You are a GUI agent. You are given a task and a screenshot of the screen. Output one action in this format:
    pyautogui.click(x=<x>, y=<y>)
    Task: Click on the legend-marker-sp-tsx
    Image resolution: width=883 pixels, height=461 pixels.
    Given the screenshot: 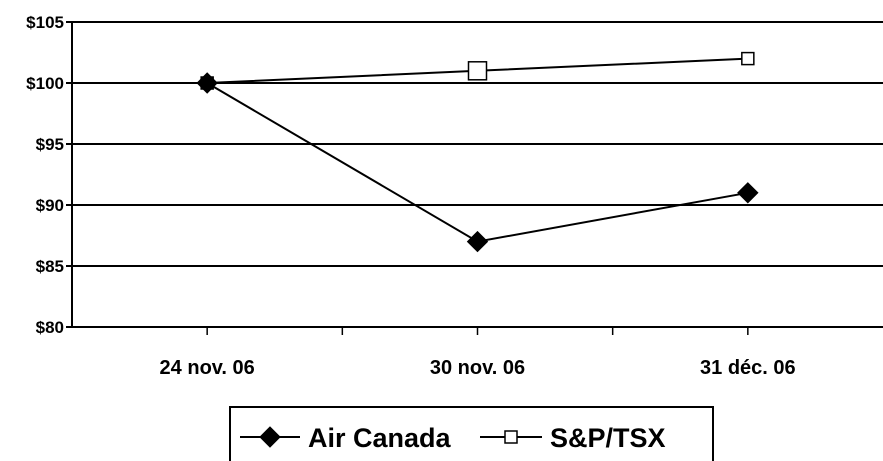 What is the action you would take?
    pyautogui.click(x=511, y=437)
    